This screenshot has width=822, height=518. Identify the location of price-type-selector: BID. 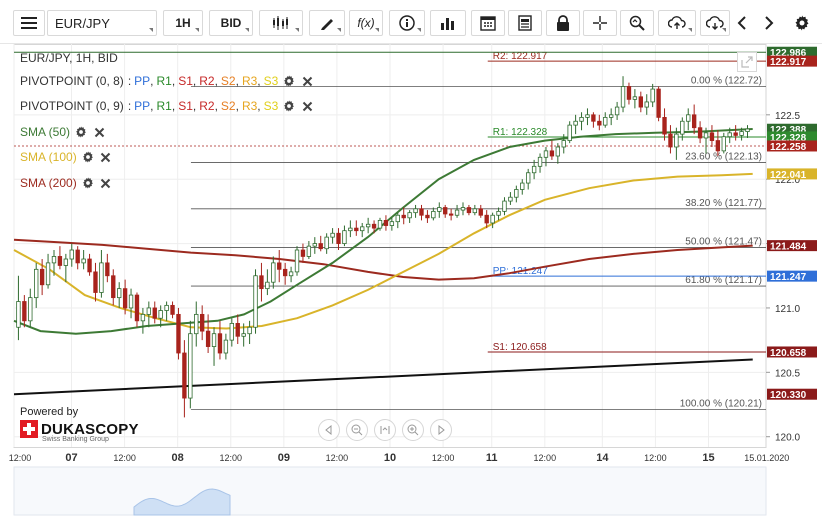
(231, 23).